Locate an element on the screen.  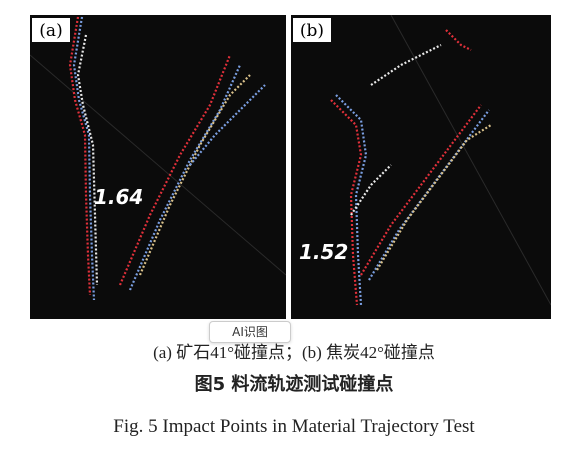
panel-label: (a) is located at coordinates (50, 31).